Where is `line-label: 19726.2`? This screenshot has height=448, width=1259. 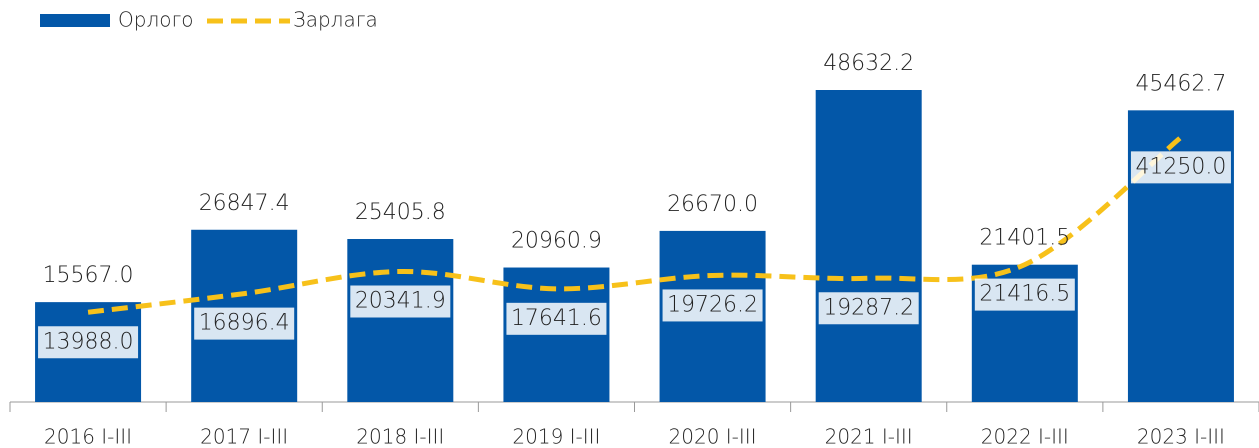
line-label: 19726.2 is located at coordinates (712, 304).